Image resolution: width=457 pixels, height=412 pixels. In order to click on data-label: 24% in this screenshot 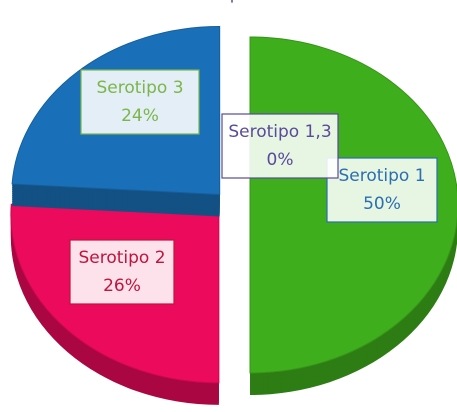, I will do `click(140, 116)`.